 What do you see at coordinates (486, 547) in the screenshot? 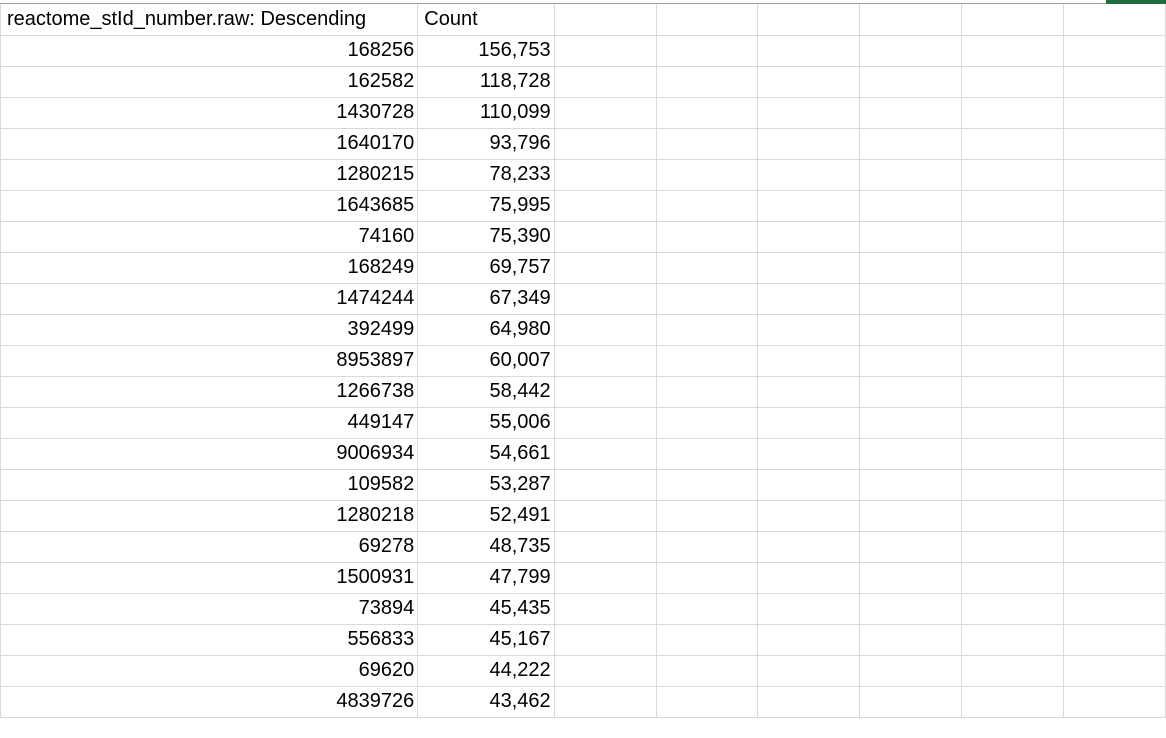
I see `cell-count: 48,735` at bounding box center [486, 547].